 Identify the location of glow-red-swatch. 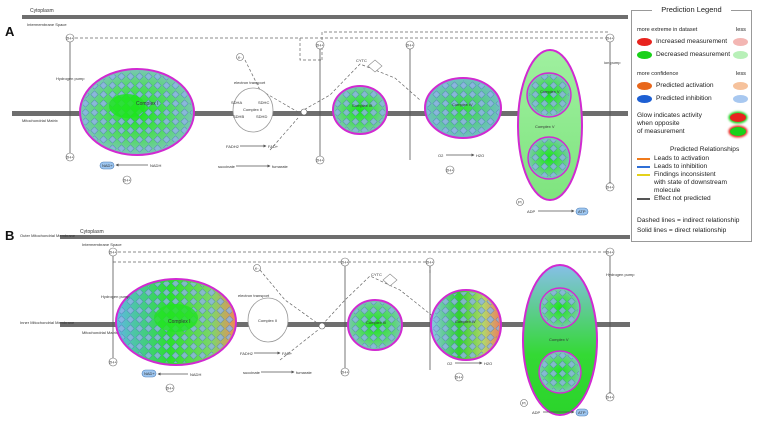
(738, 117).